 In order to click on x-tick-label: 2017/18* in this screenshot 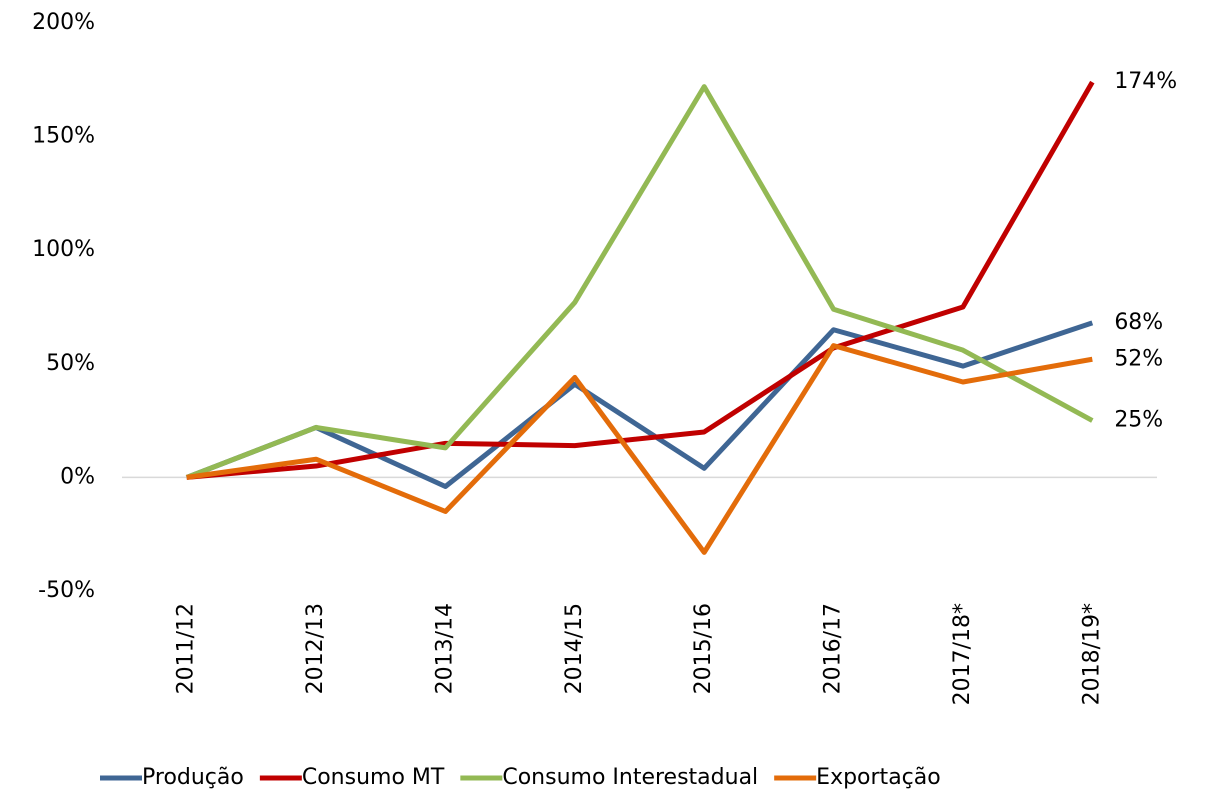, I will do `click(962, 654)`.